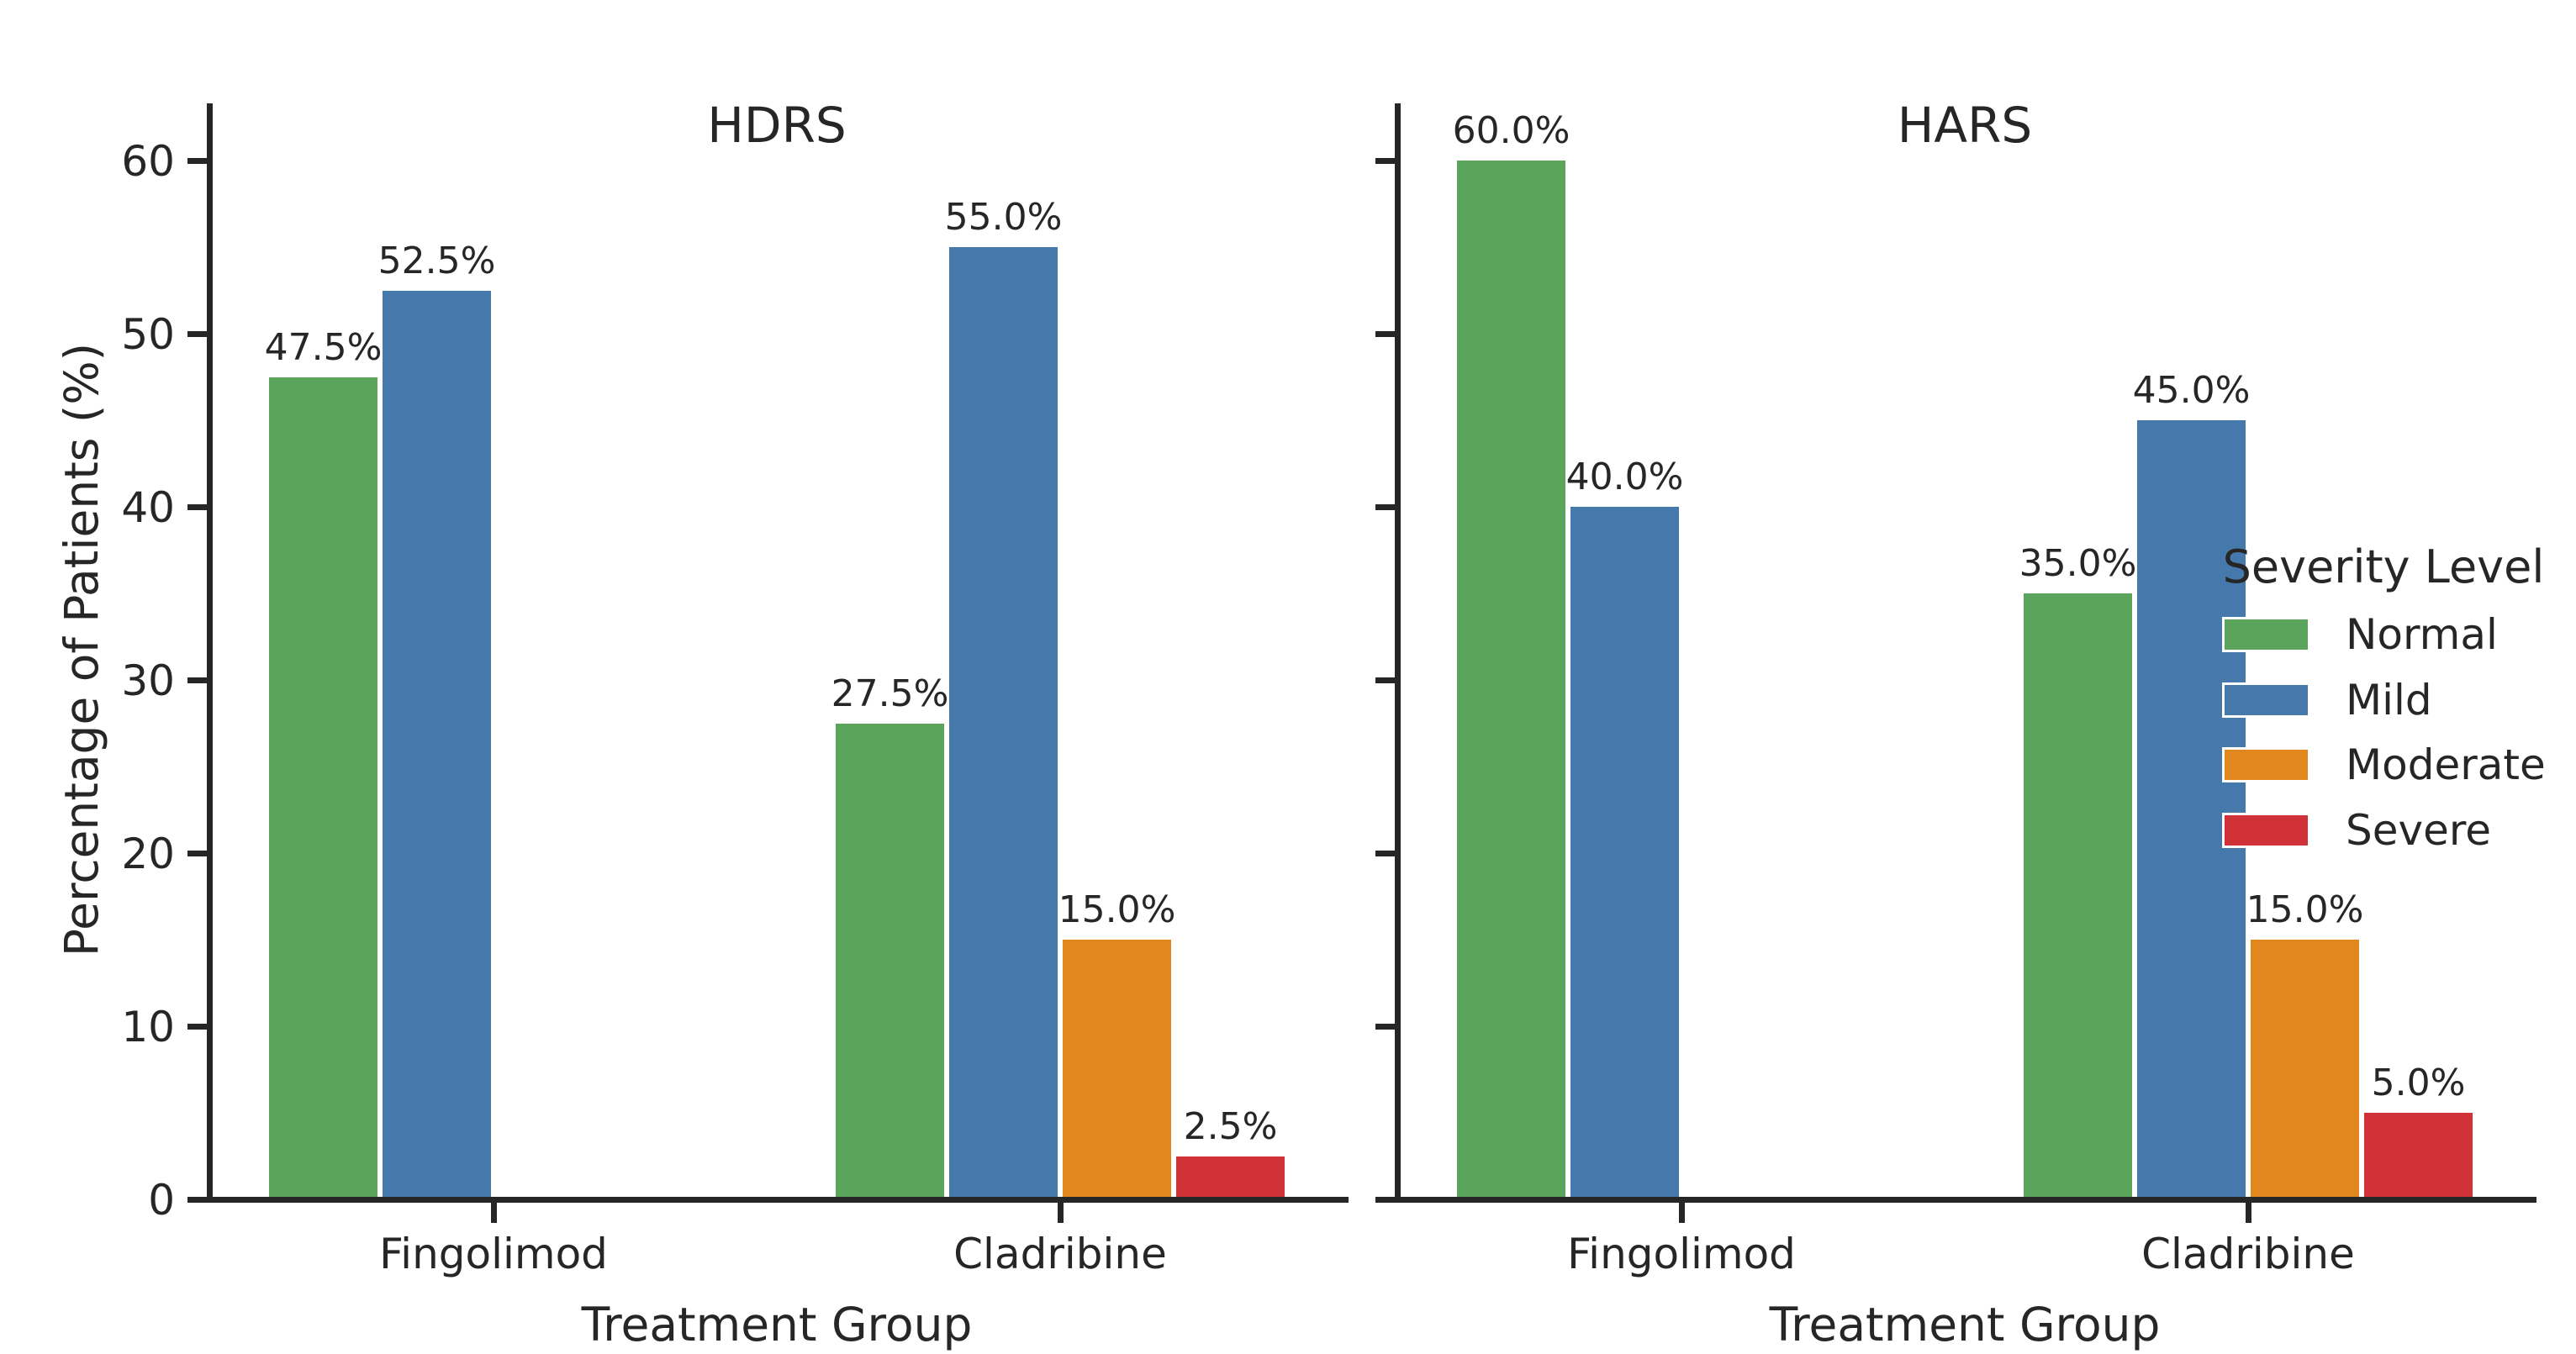 The image size is (2576, 1354). I want to click on bar-label-hars-cladribine-normal: 35.0%, so click(2078, 563).